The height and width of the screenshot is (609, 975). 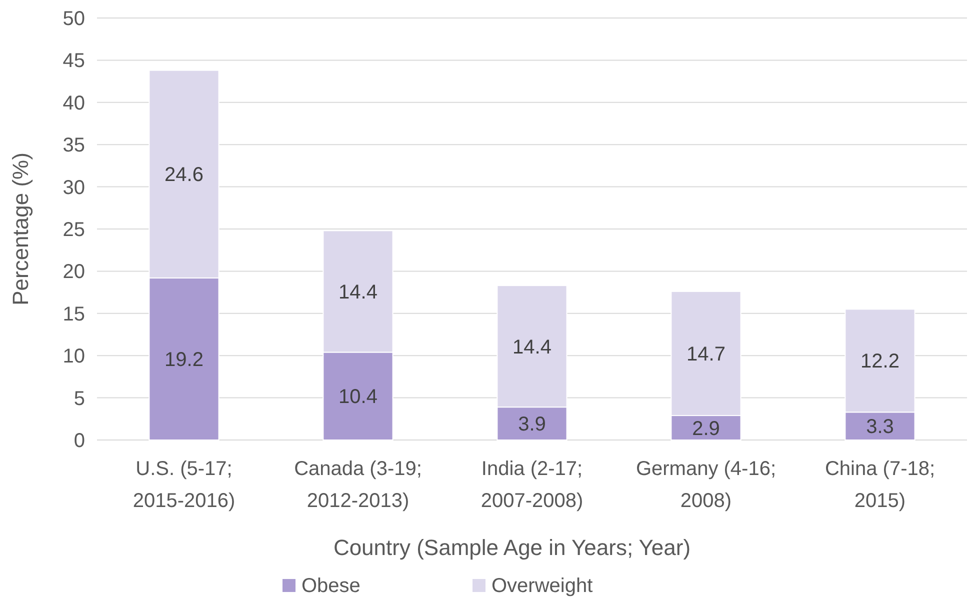 What do you see at coordinates (73, 357) in the screenshot?
I see `y-tick-label: 10` at bounding box center [73, 357].